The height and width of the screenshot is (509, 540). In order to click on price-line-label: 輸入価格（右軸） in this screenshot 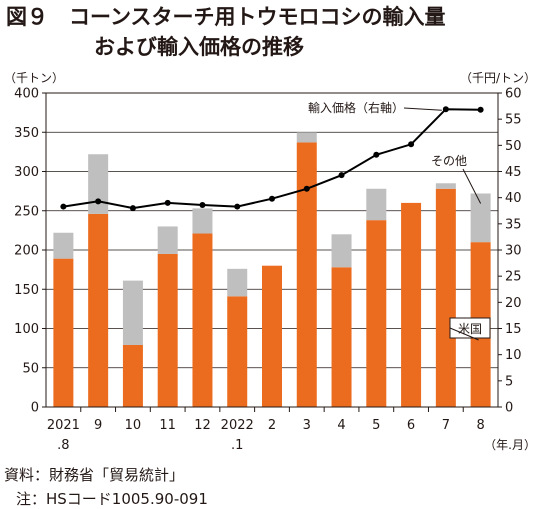, I will do `click(356, 107)`.